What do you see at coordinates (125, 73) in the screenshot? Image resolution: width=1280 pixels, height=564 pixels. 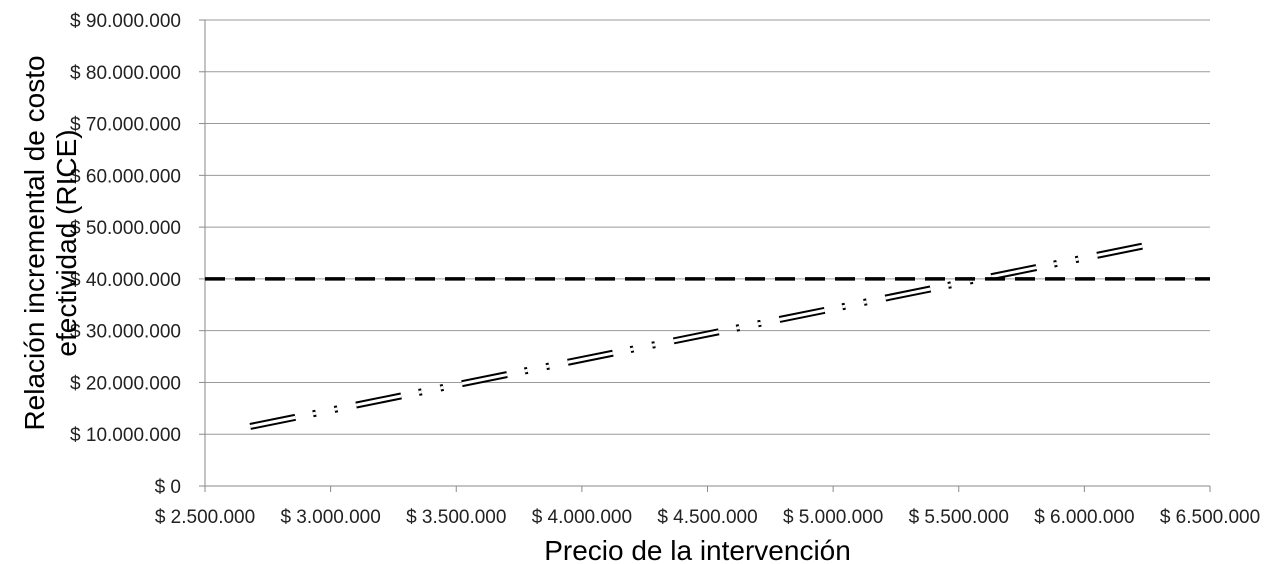 I see `y-tick-label: $ 80.000.000` at bounding box center [125, 73].